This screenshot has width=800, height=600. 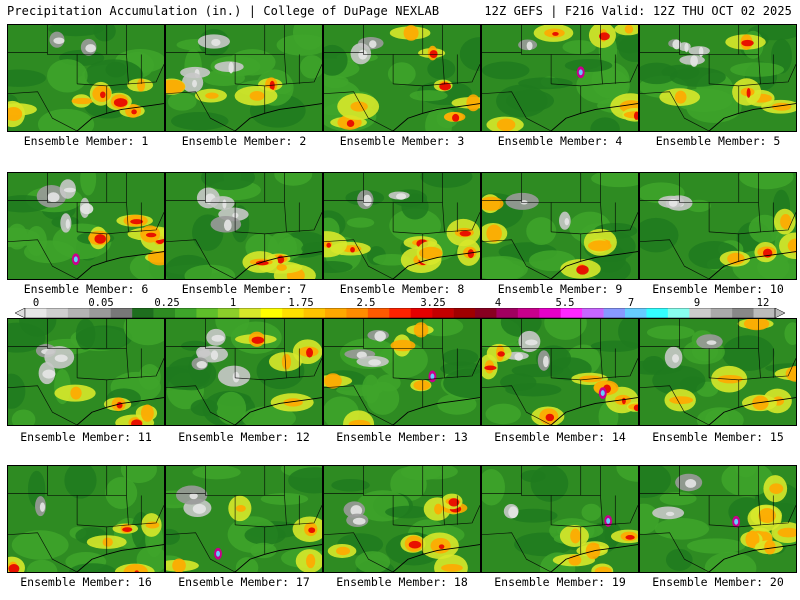 I want to click on colorbar-tick-label: 0.05, so click(x=101, y=303).